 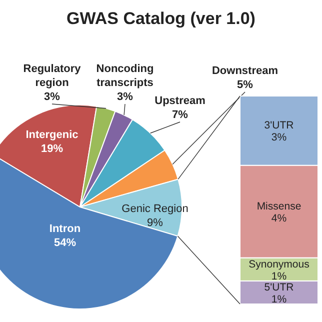 What do you see at coordinates (279, 287) in the screenshot?
I see `series-label: 5'UTR` at bounding box center [279, 287].